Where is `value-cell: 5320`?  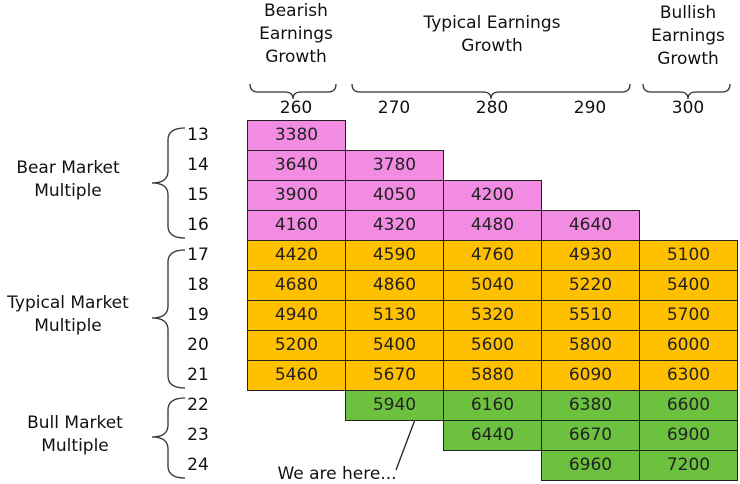
value-cell: 5320 is located at coordinates (492, 315).